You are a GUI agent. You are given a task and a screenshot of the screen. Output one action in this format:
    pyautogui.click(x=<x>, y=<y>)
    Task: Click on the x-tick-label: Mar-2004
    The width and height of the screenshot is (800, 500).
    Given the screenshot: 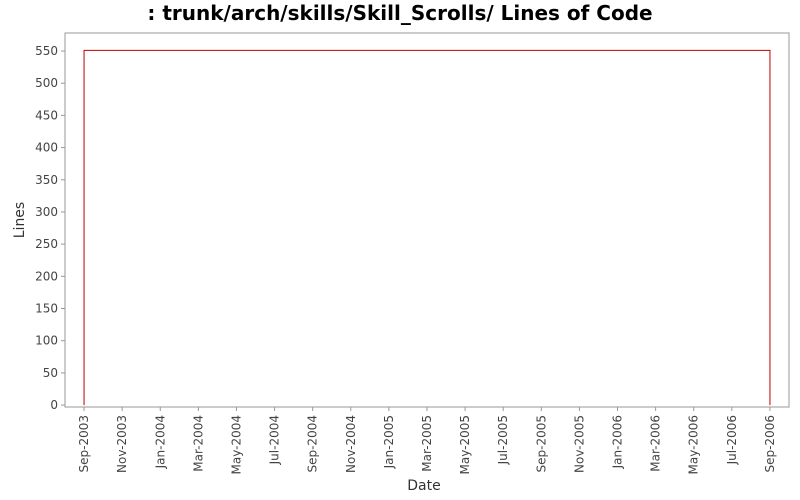 What is the action you would take?
    pyautogui.click(x=198, y=443)
    